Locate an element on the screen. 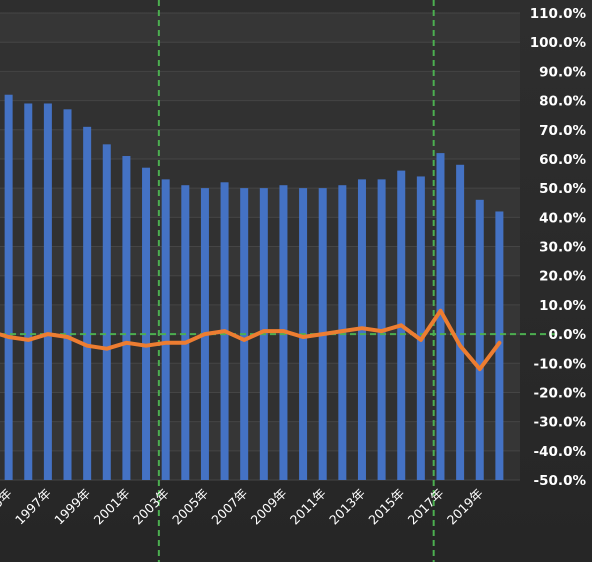  y-tick-label: 60.0% is located at coordinates (562, 160).